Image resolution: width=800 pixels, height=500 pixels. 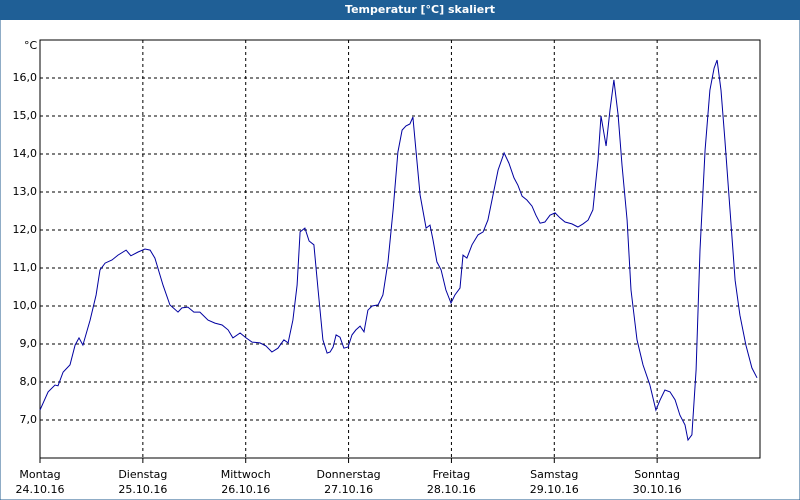 I want to click on y-tick-label: 13,0, so click(x=25, y=191).